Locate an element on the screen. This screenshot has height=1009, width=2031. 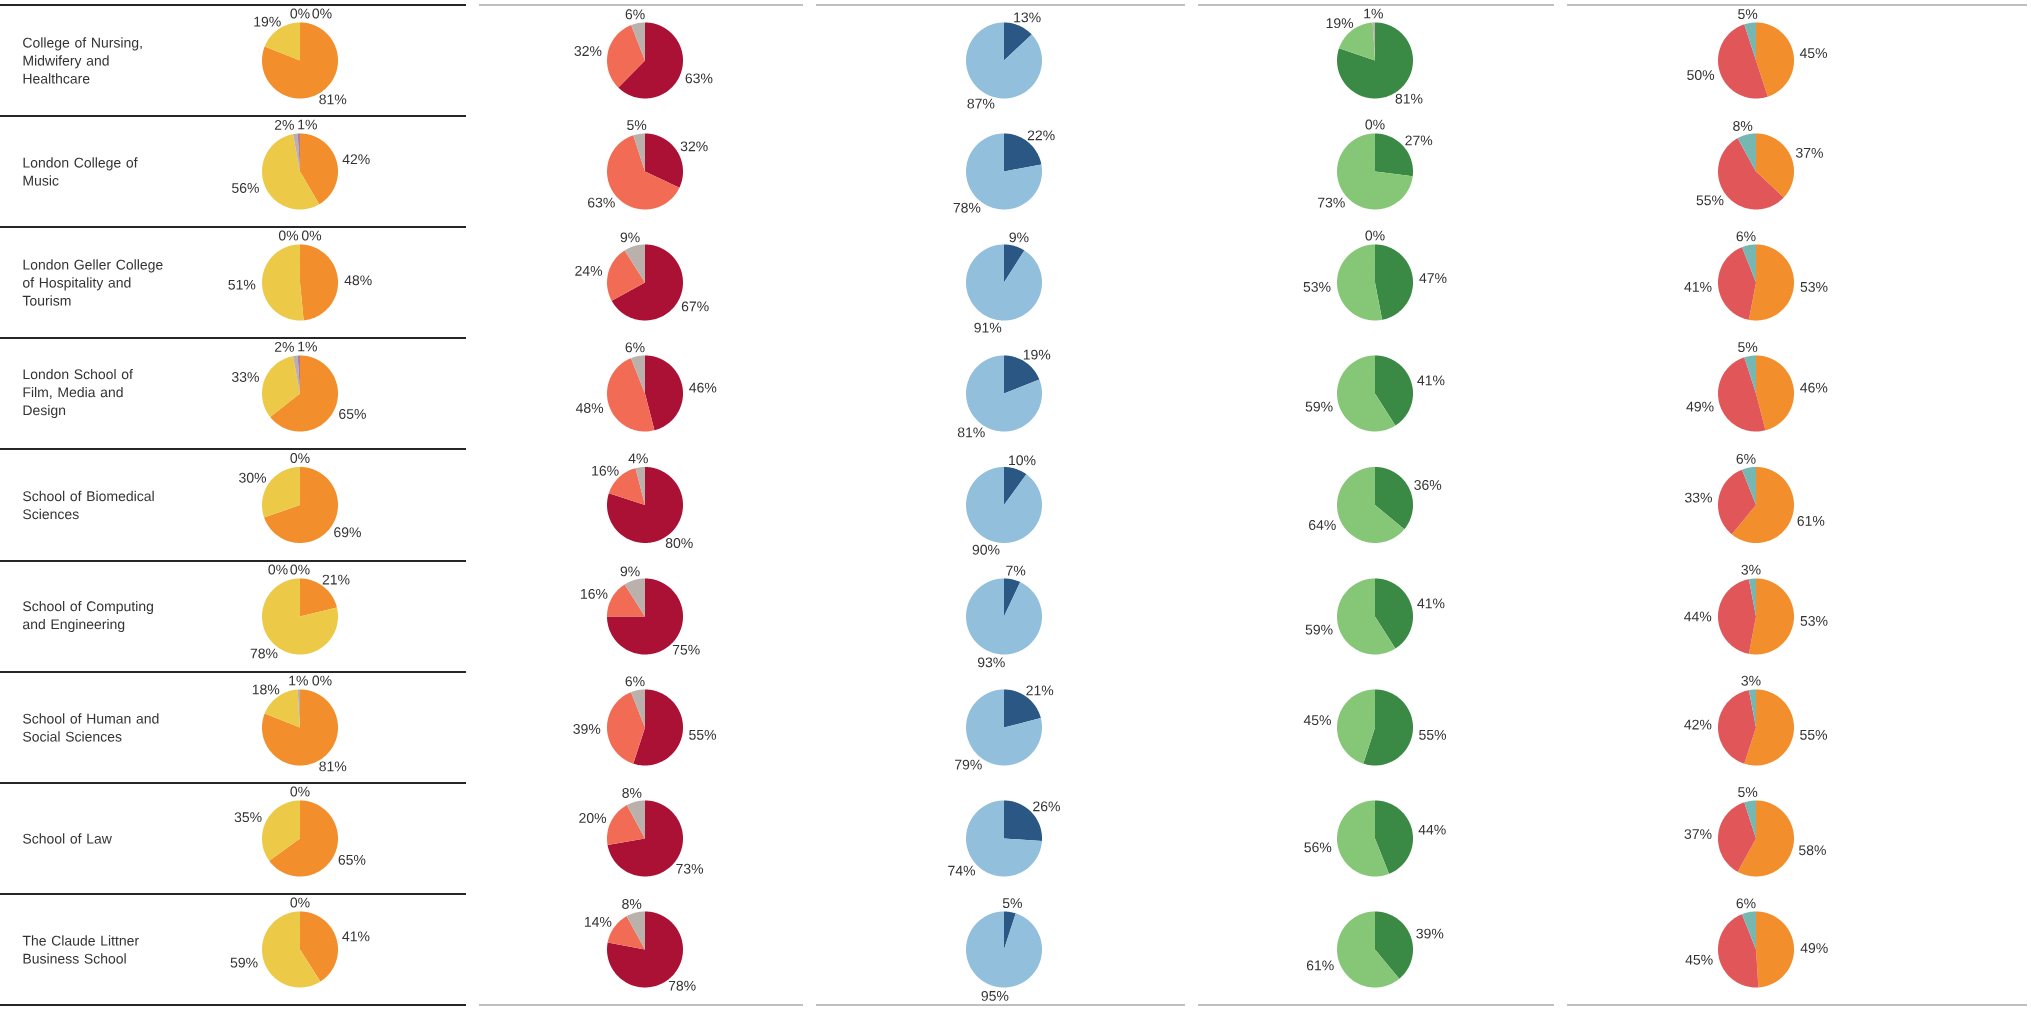
data-label: 51% is located at coordinates (242, 284).